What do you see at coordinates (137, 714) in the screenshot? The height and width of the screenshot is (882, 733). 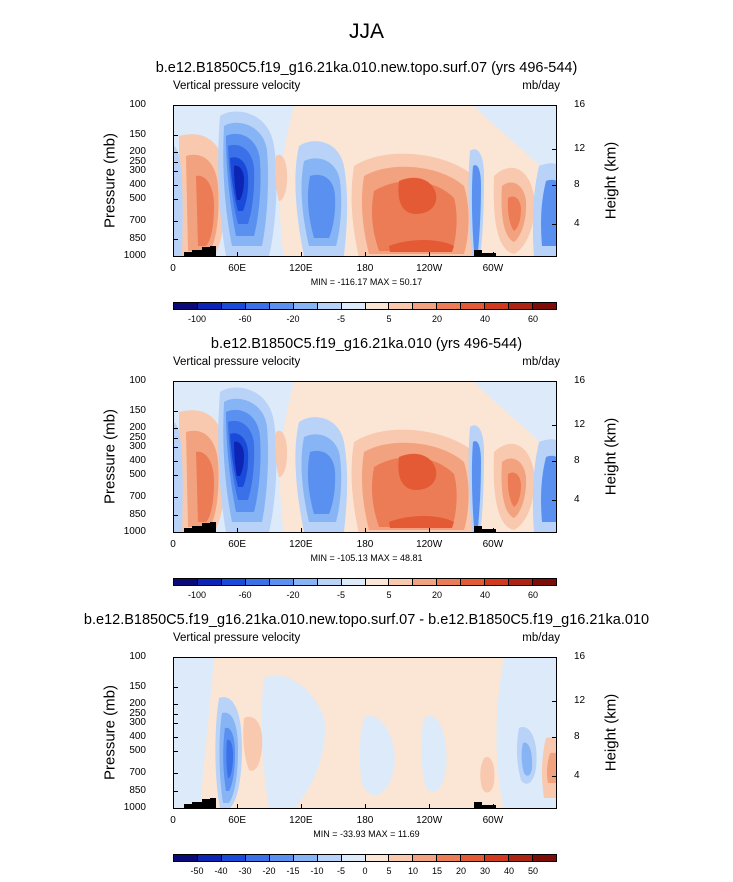 I see `y-tick-label: 250` at bounding box center [137, 714].